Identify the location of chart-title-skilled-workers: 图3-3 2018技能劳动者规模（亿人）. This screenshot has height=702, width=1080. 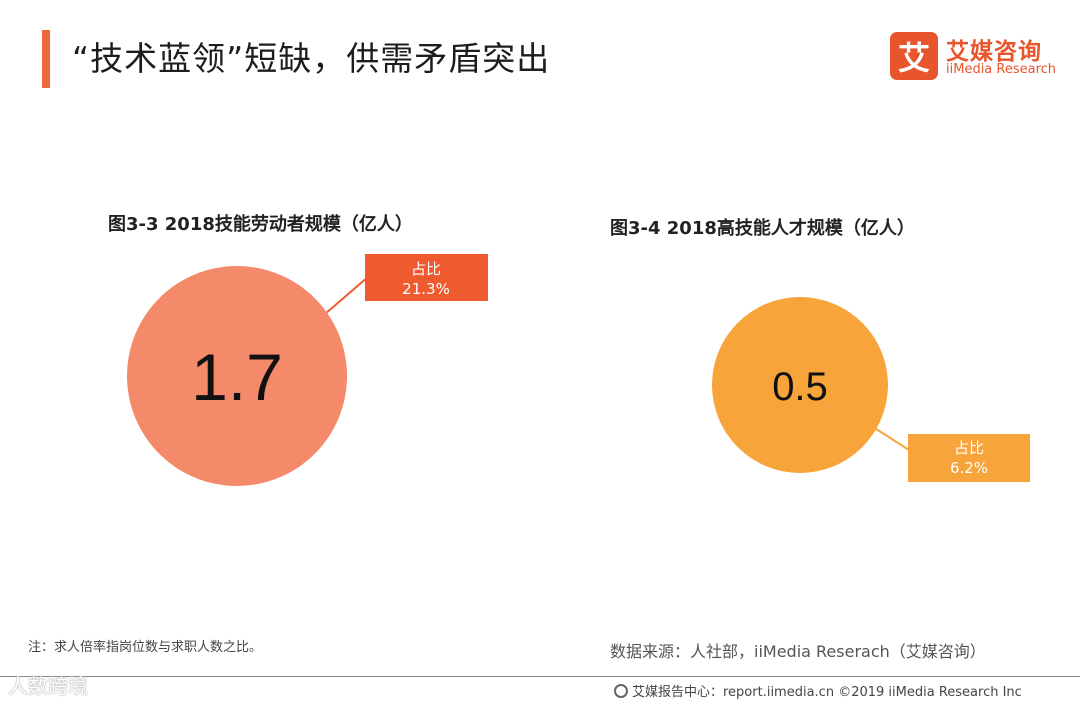
(260, 224).